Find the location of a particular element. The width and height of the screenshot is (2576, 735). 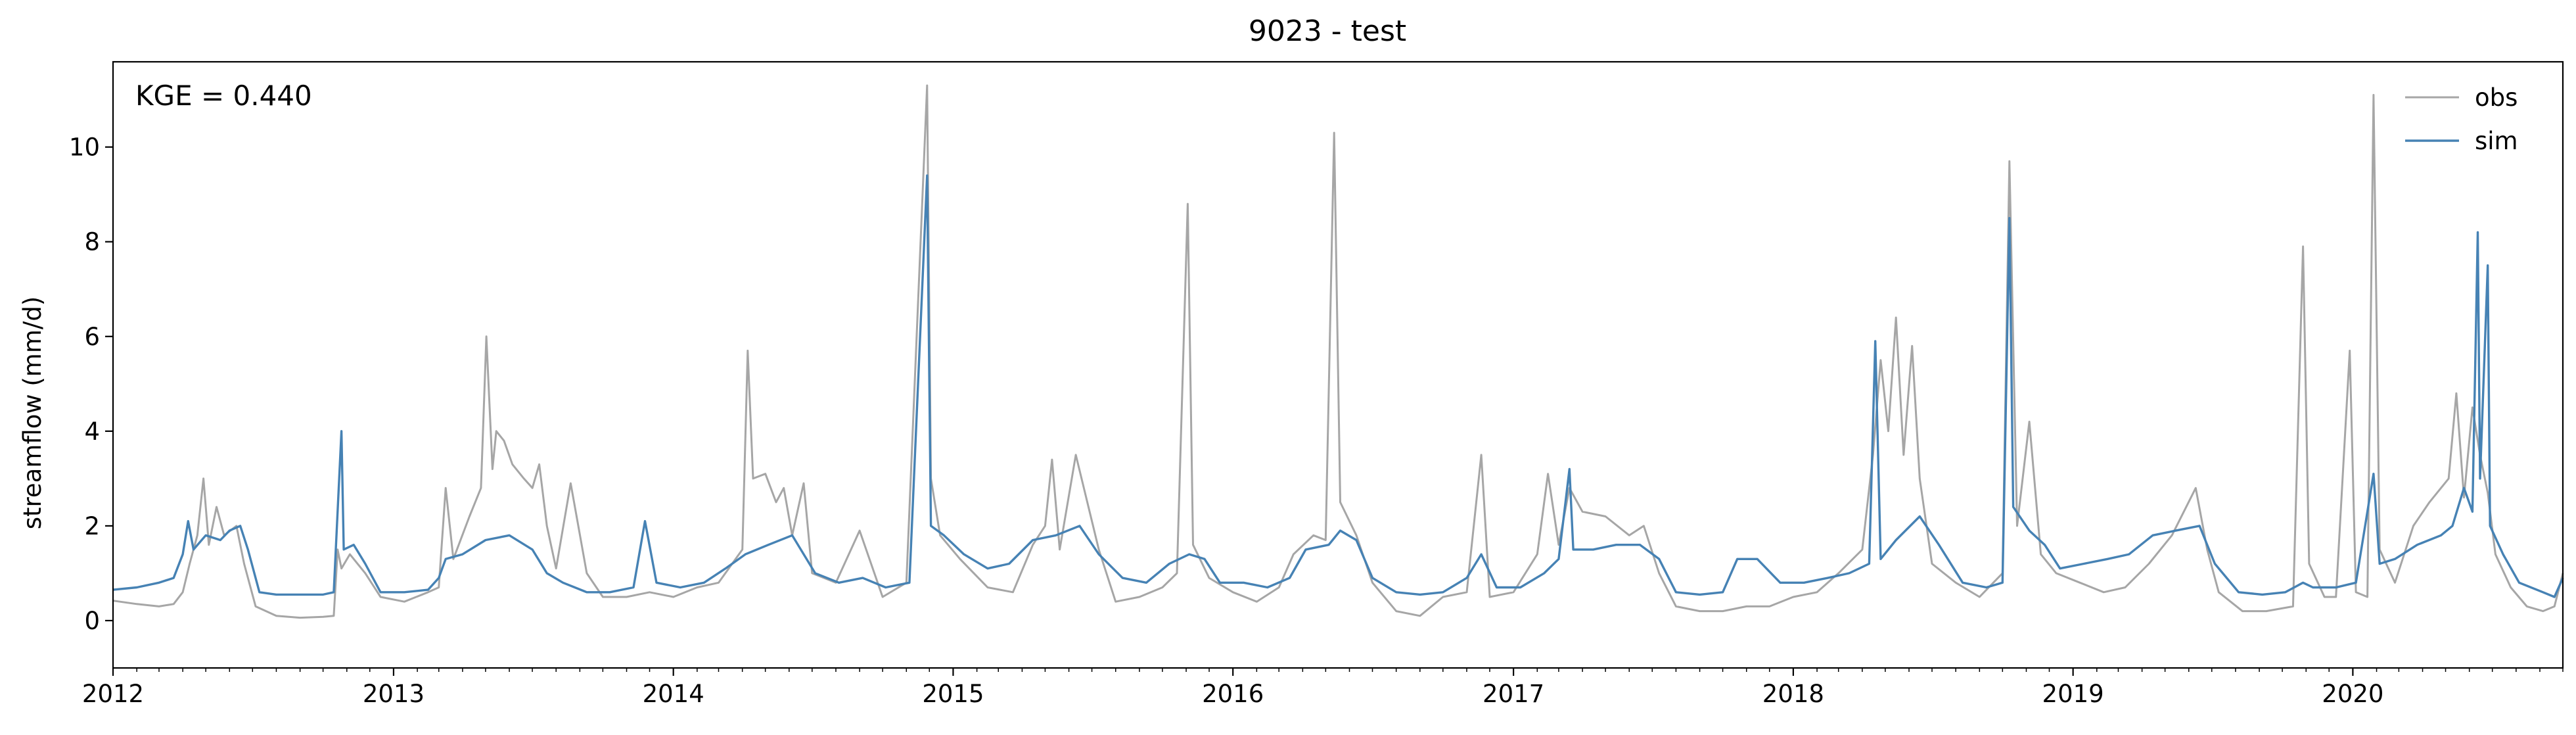

legend-label-sim: sim is located at coordinates (2496, 141).